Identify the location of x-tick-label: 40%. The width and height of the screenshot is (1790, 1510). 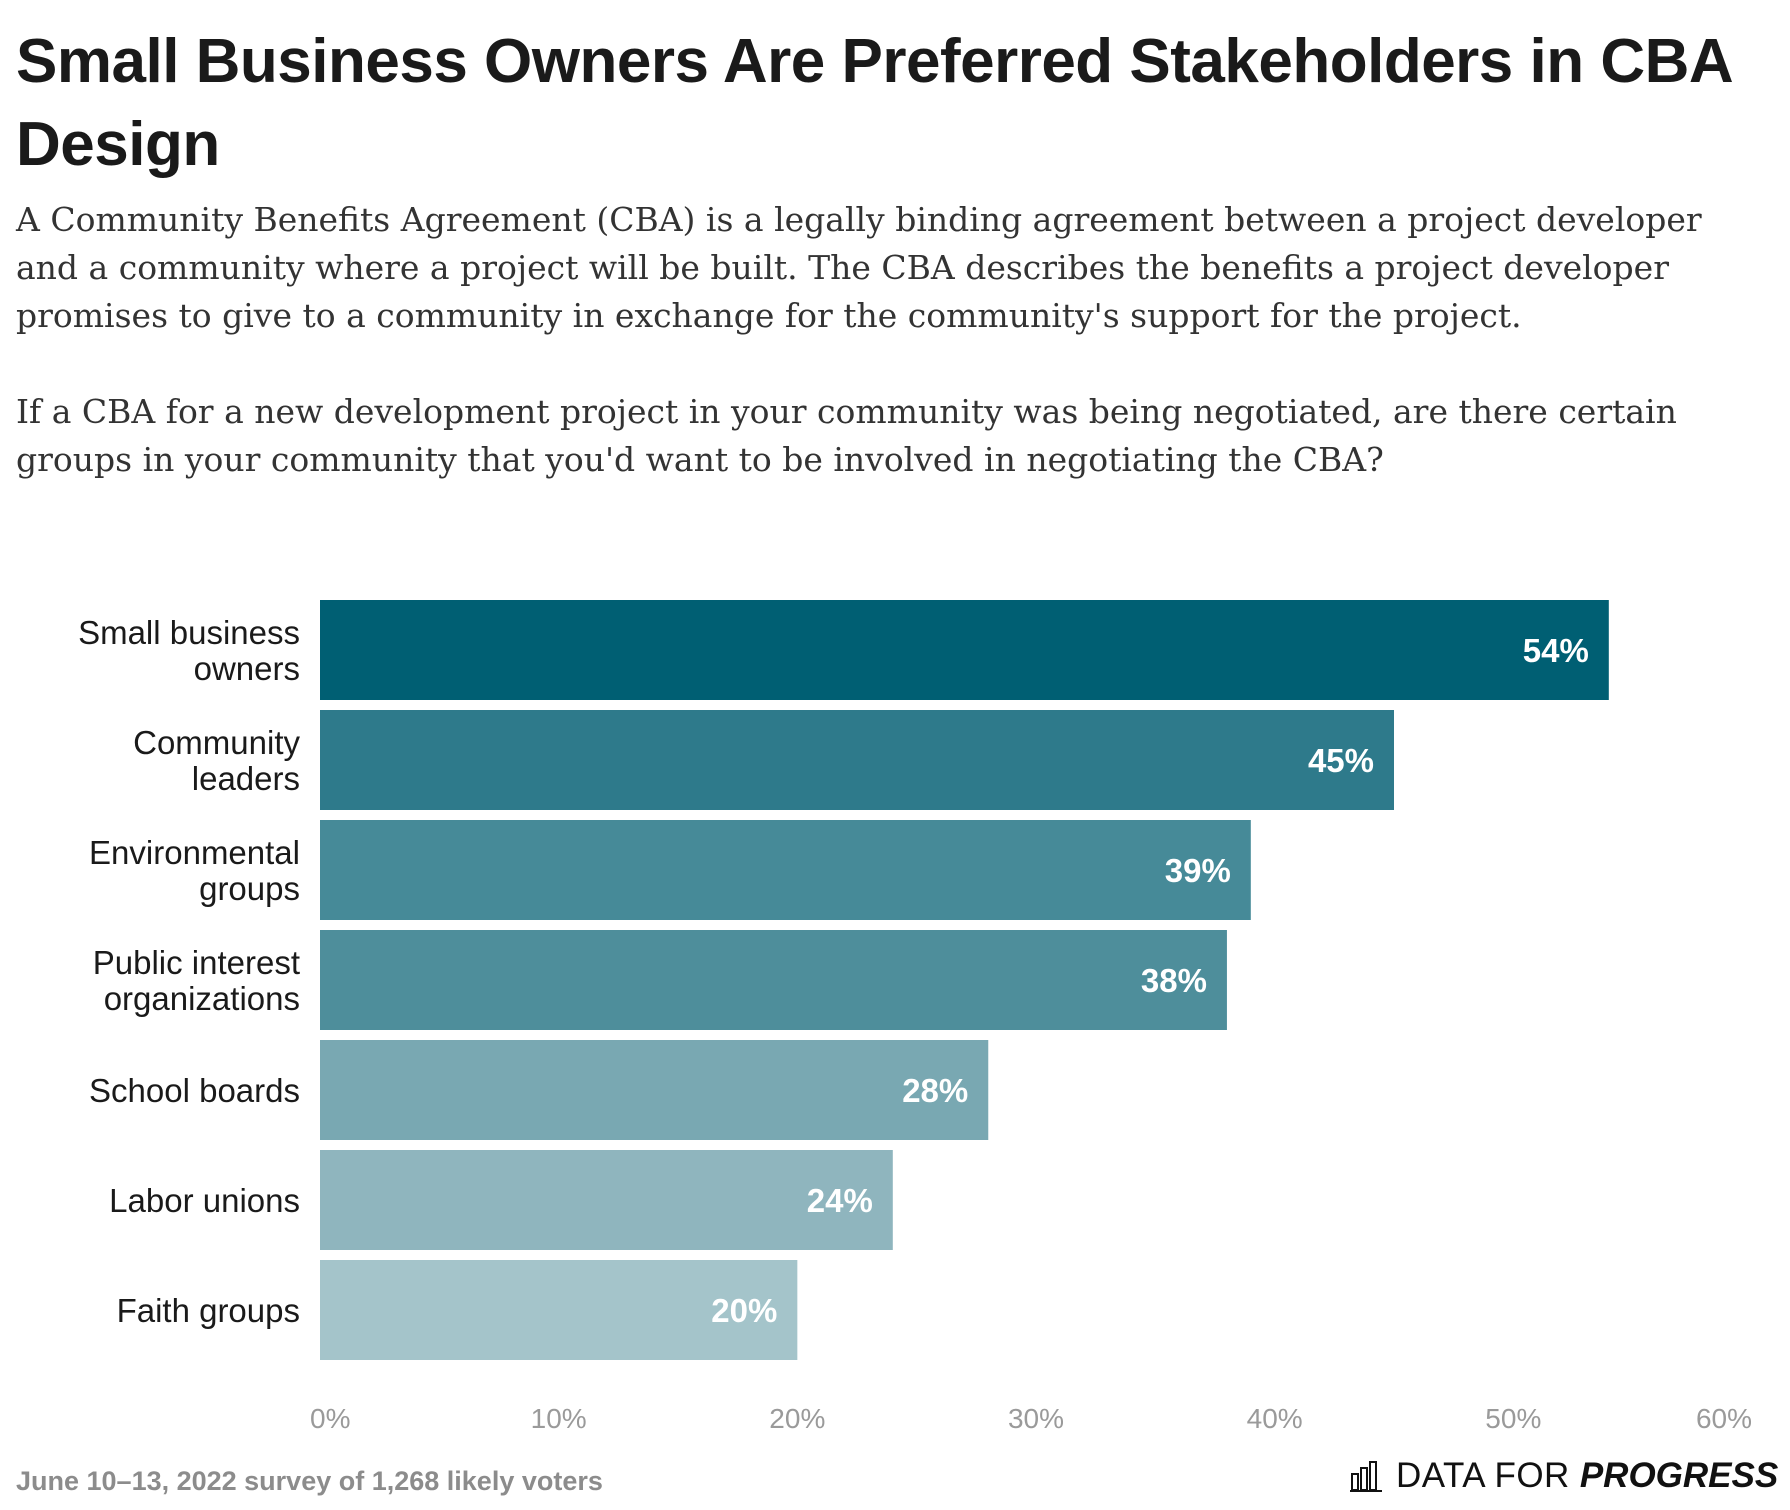
(1275, 1418).